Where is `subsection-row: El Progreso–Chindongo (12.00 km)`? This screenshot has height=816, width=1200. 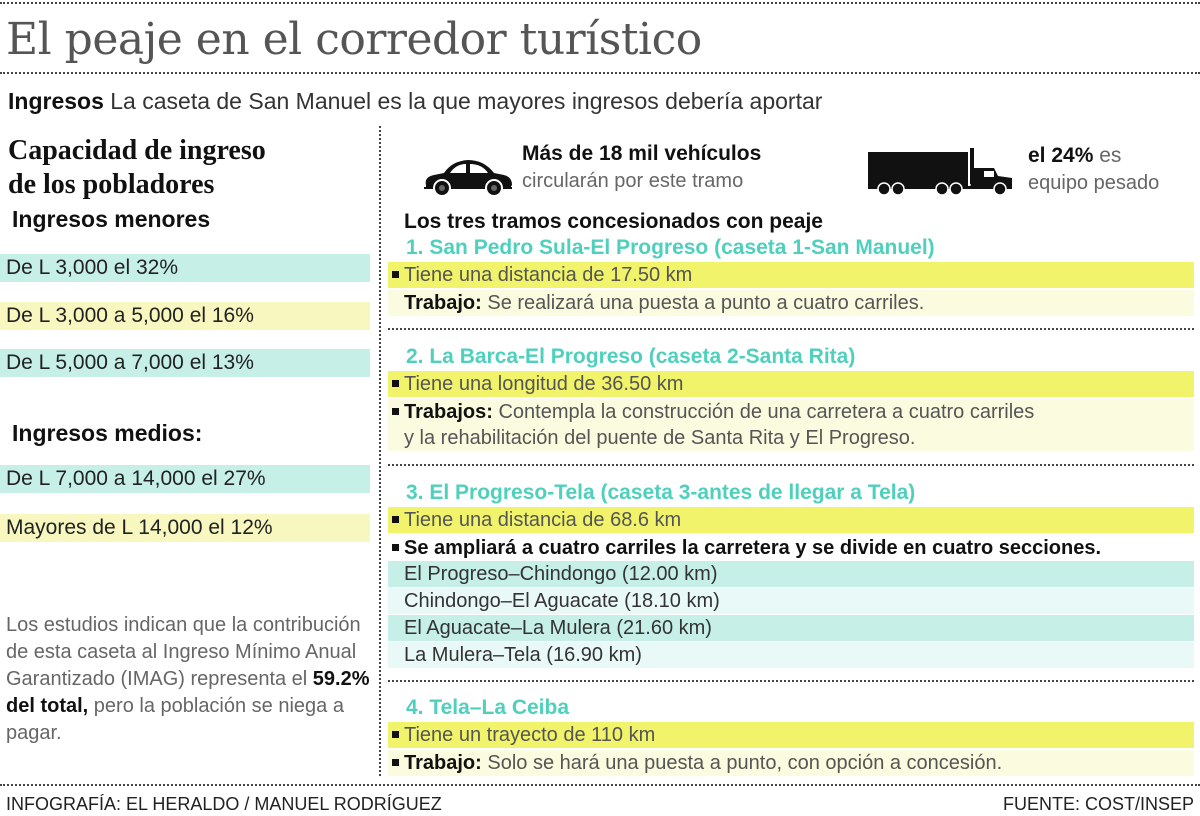
subsection-row: El Progreso–Chindongo (12.00 km) is located at coordinates (791, 574).